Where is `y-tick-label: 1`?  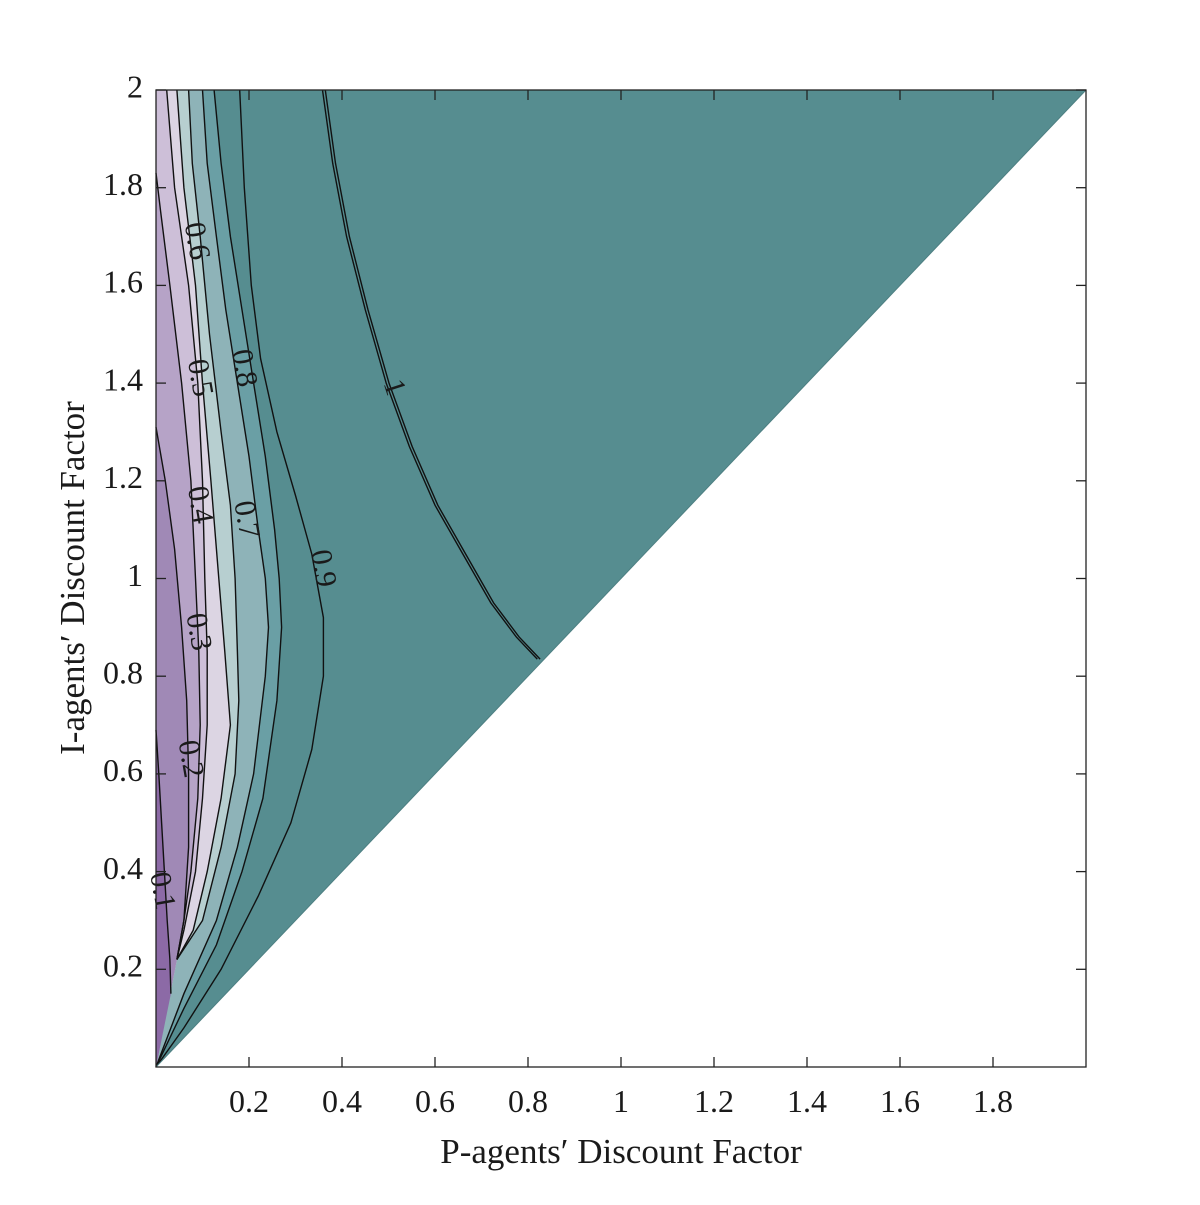
y-tick-label: 1 is located at coordinates (135, 575).